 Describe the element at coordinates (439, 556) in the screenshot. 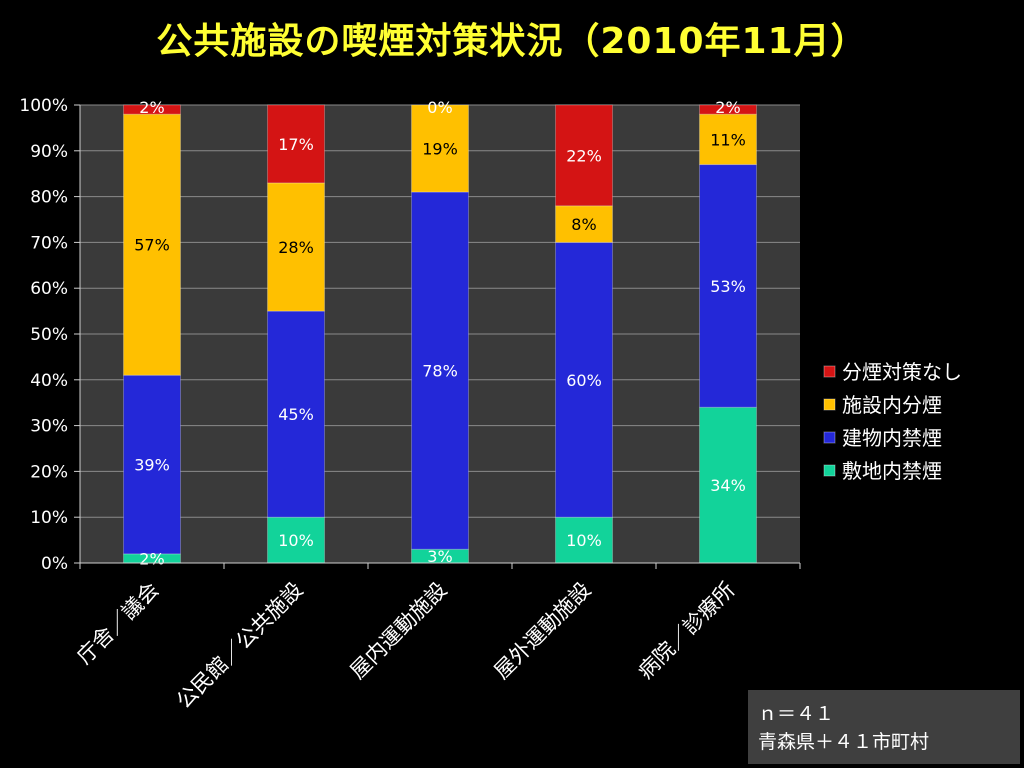

I see `data-label: 3%` at that location.